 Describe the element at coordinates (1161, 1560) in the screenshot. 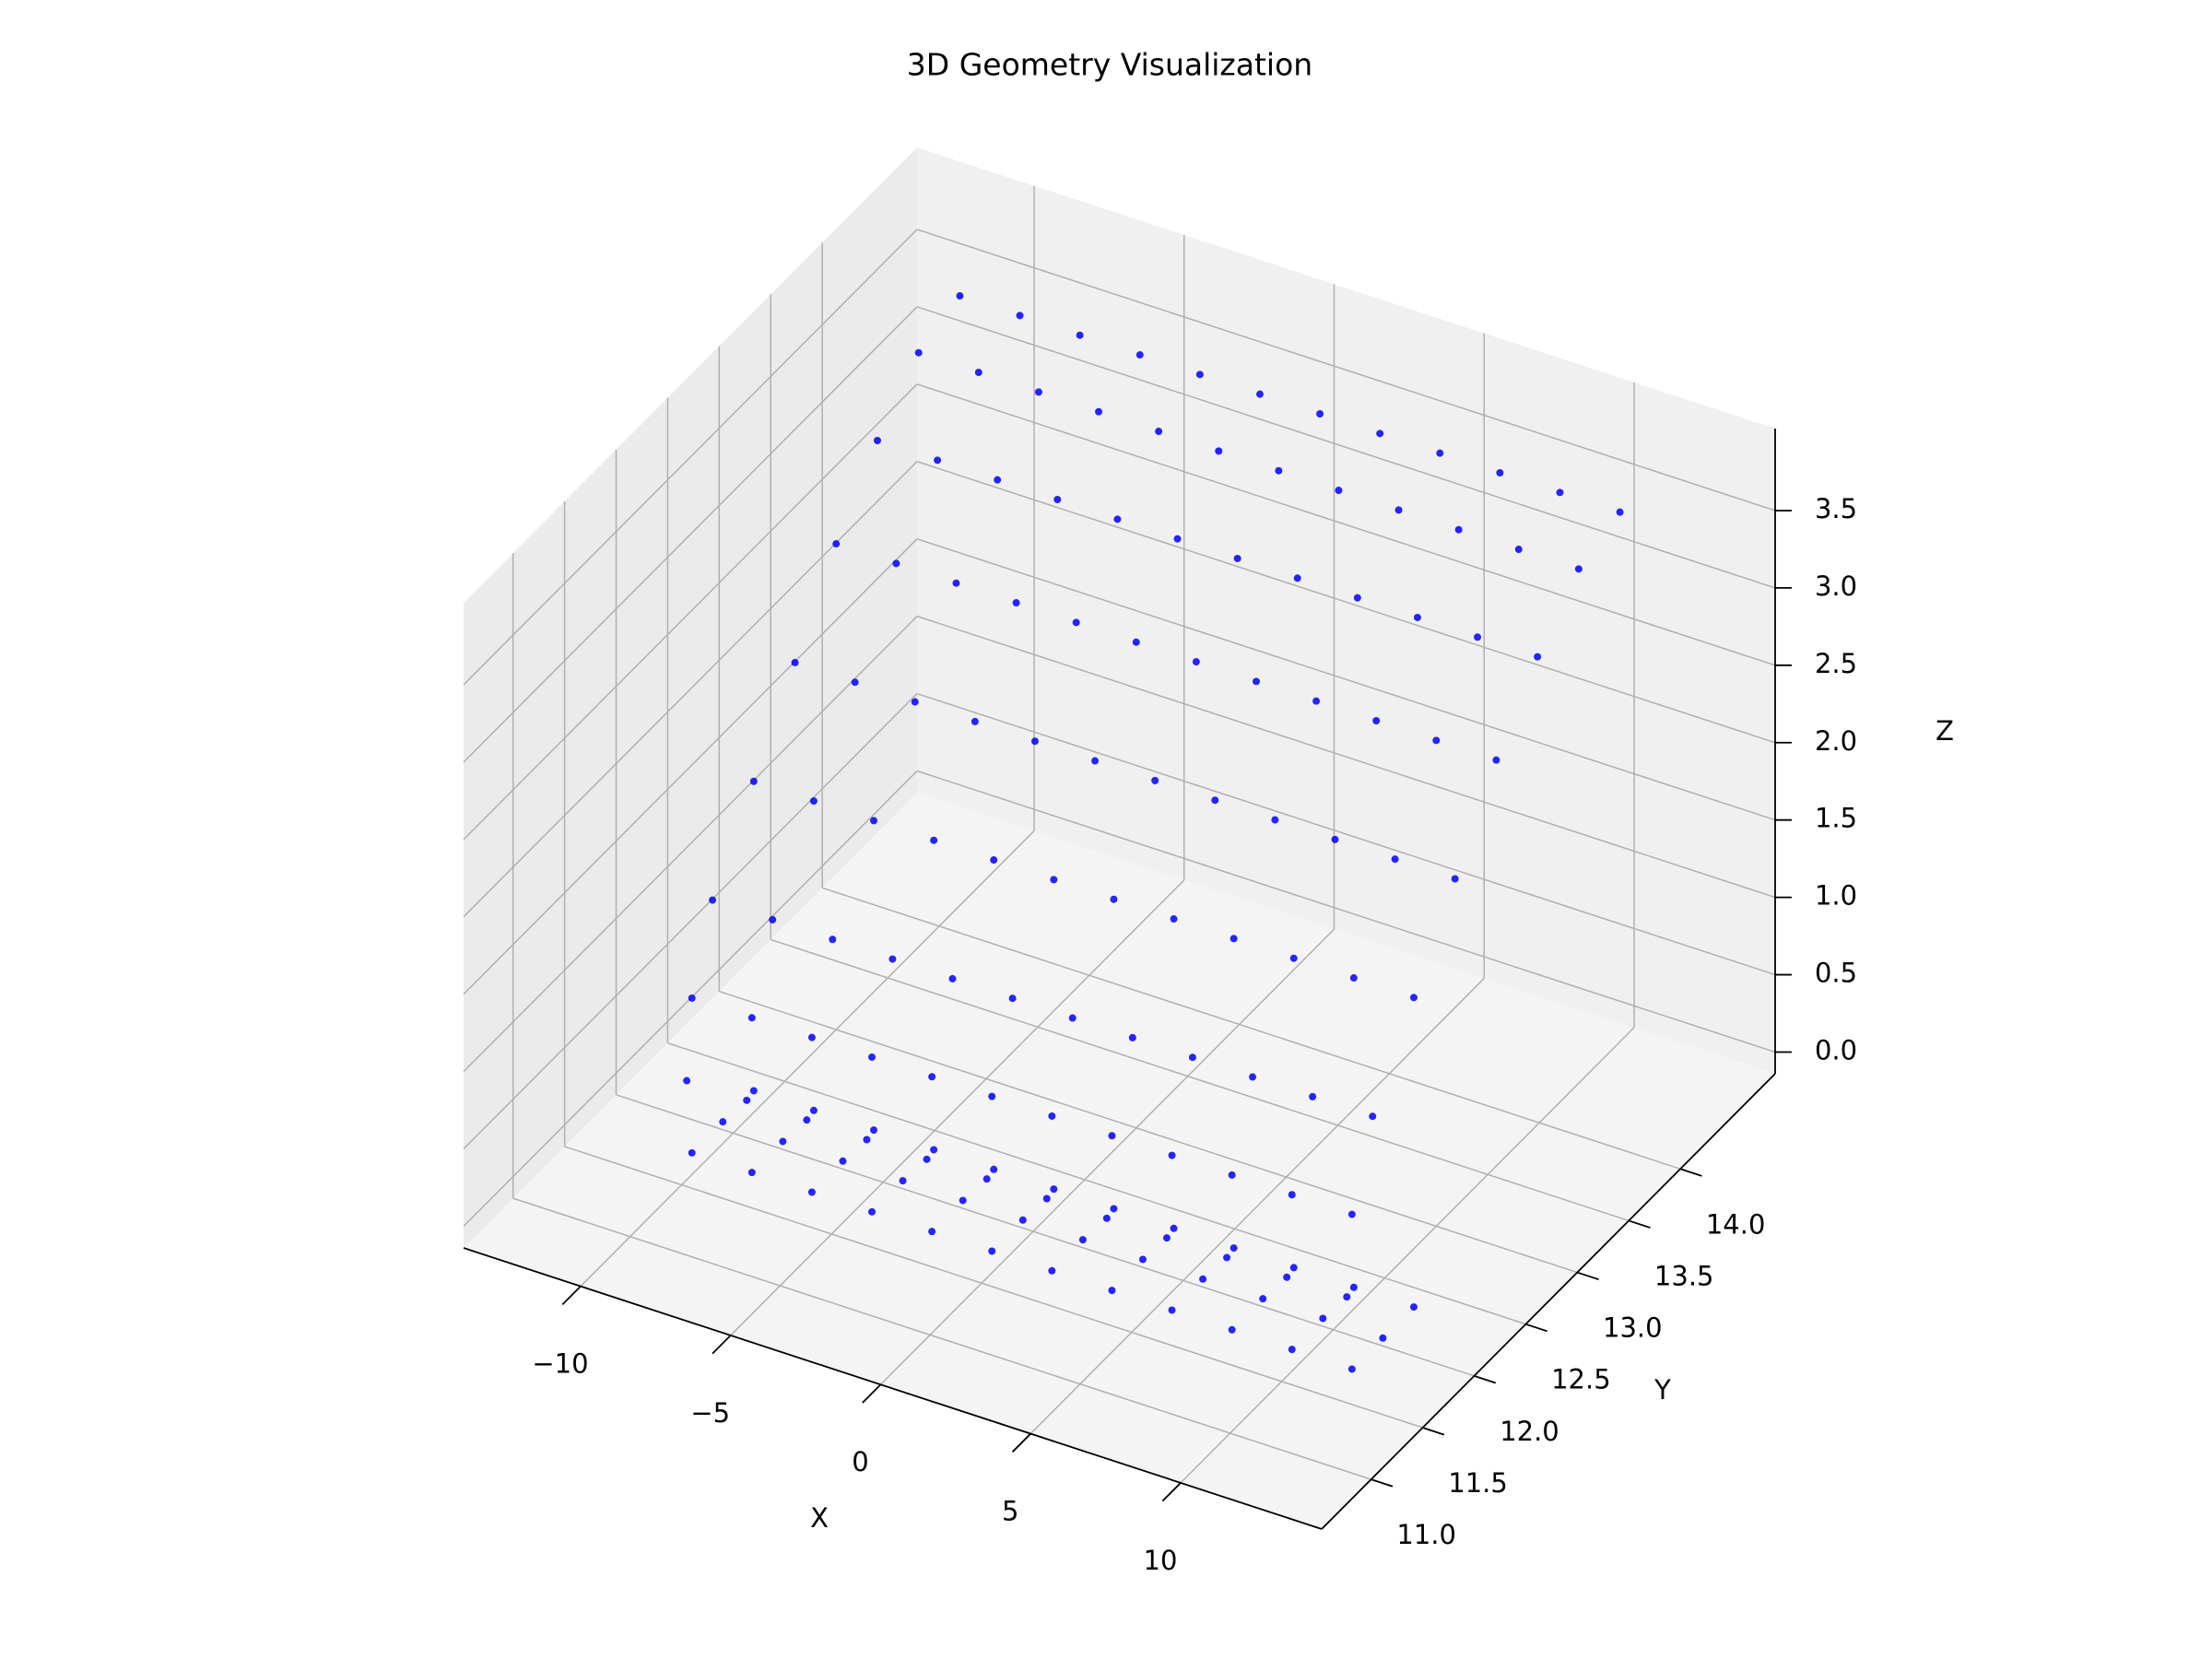

I see `x-tick-label: 10` at that location.